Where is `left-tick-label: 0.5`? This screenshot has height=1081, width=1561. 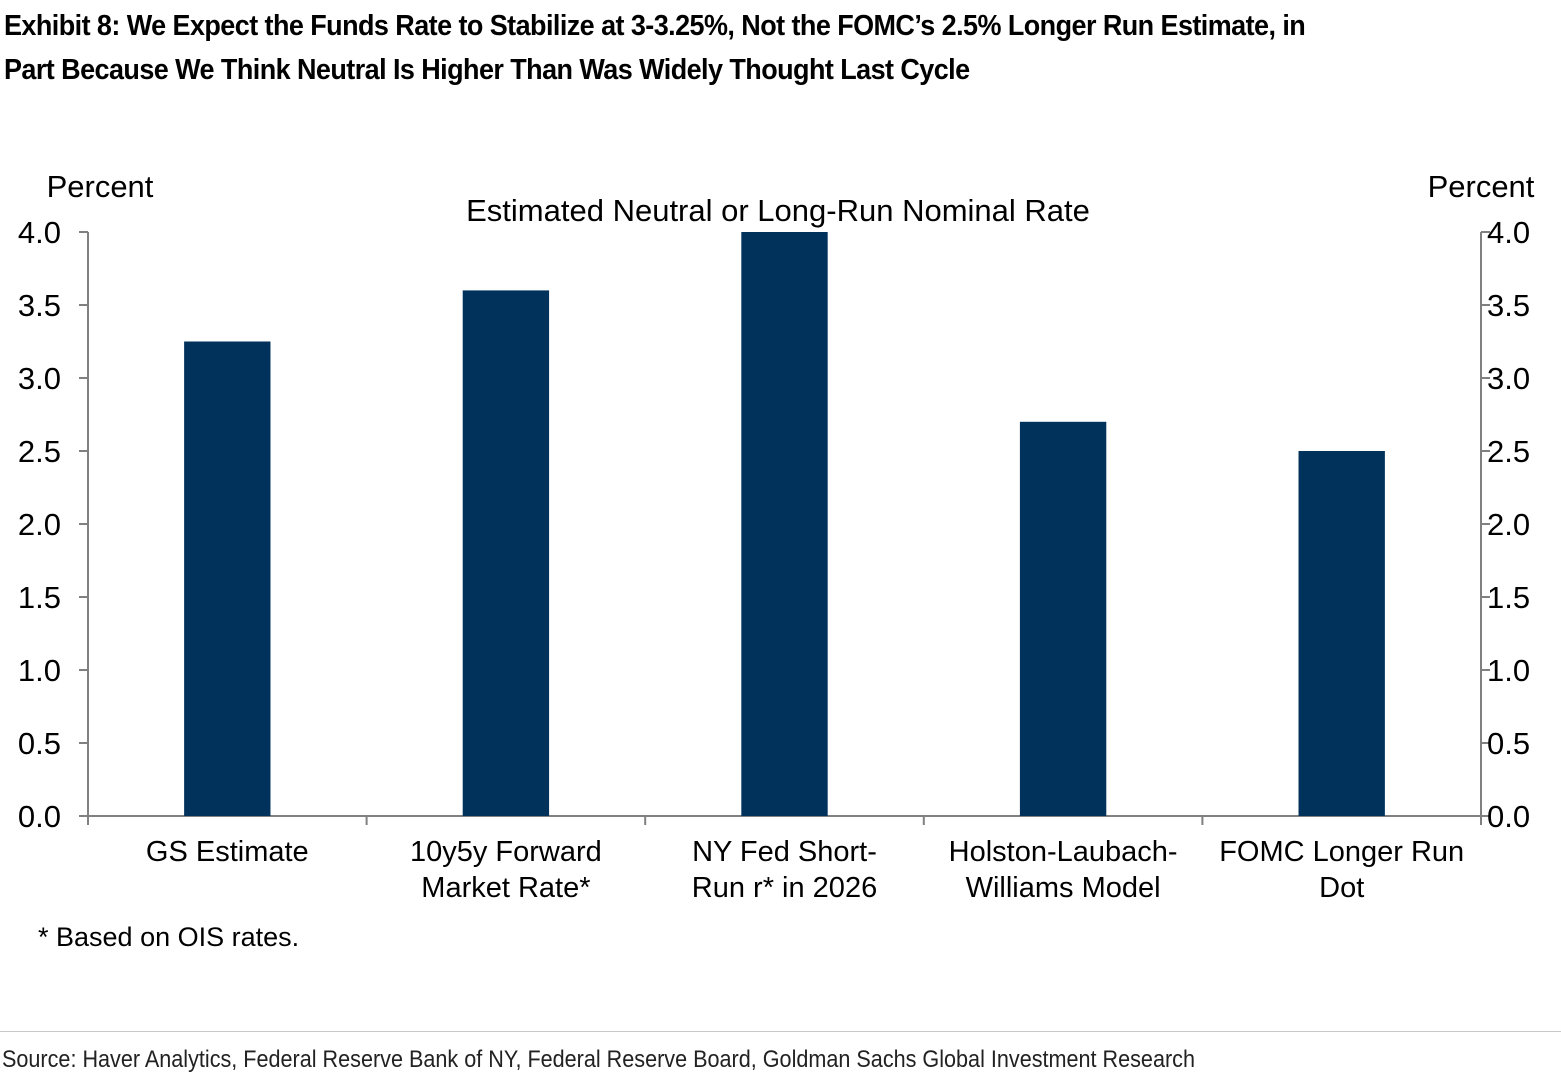 left-tick-label: 0.5 is located at coordinates (39, 743).